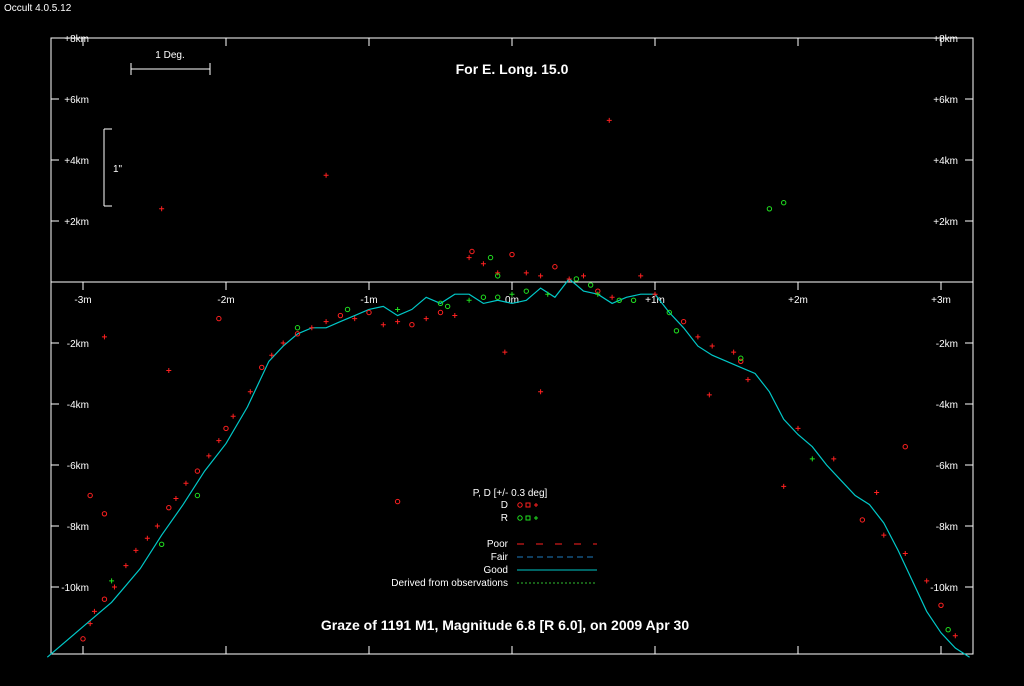 The width and height of the screenshot is (1024, 686). Describe the element at coordinates (78, 466) in the screenshot. I see `y-tick-label-left: -6km` at that location.